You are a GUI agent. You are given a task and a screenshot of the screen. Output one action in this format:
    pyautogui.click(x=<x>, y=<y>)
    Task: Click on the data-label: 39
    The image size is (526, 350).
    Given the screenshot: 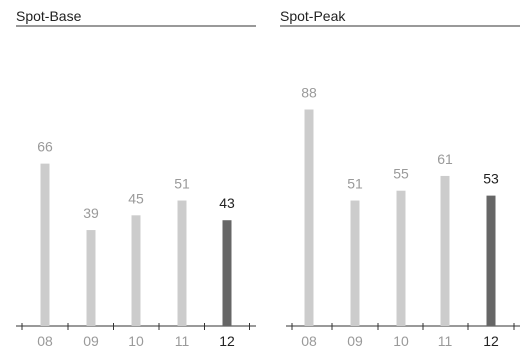 What is the action you would take?
    pyautogui.click(x=91, y=213)
    